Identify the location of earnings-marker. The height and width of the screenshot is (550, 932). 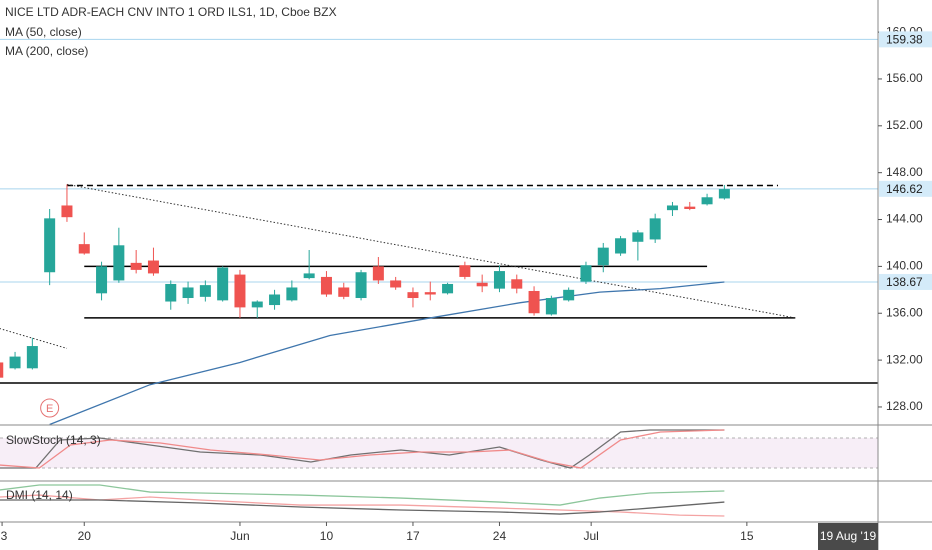
(50, 408).